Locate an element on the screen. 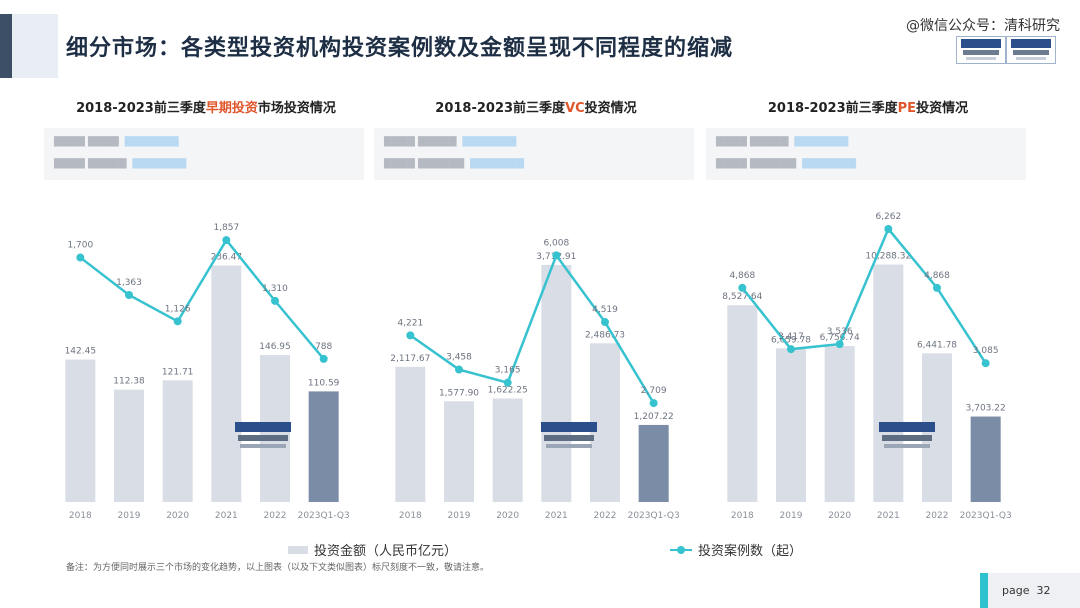  bar-value-label: 6,756.74 is located at coordinates (840, 338).